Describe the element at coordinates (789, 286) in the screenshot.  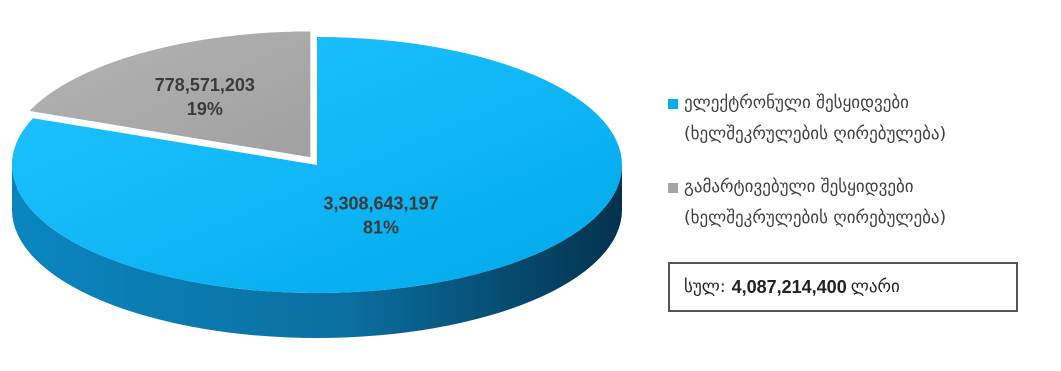
I see `total-value: 4,087,214,400` at that location.